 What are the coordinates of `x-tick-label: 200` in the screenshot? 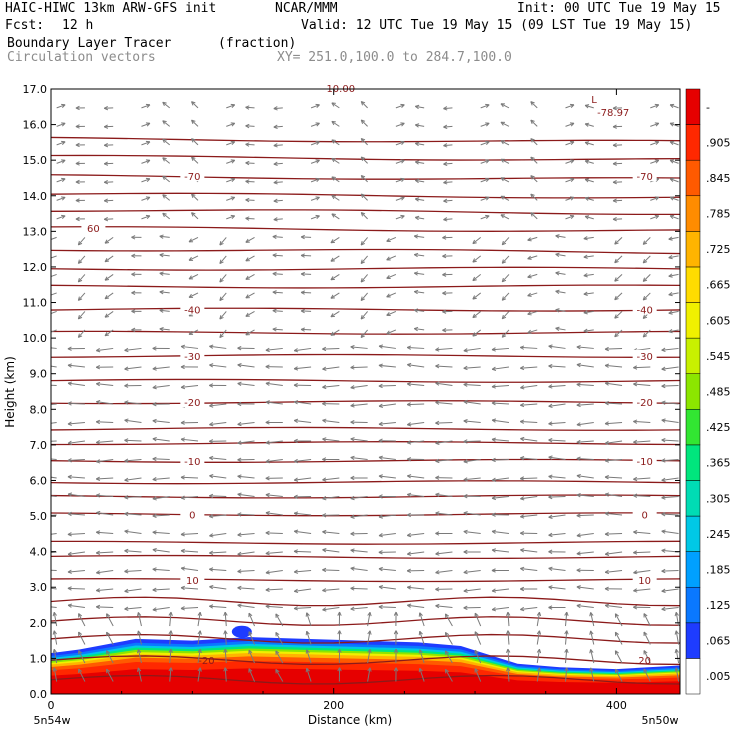 It's located at (333, 705).